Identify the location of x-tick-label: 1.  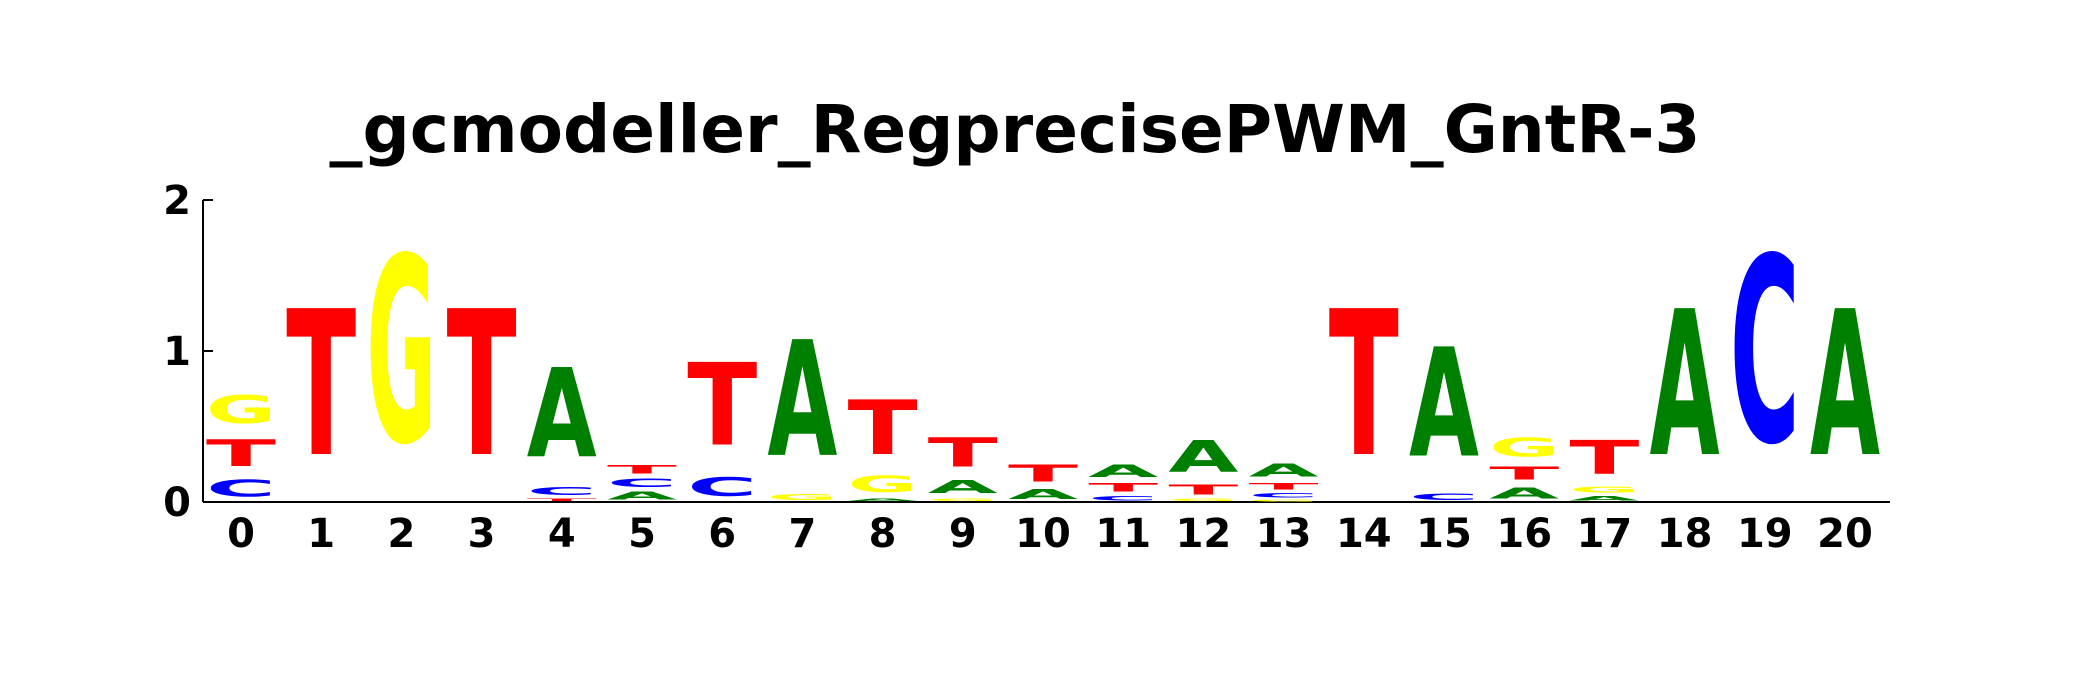
(321, 534).